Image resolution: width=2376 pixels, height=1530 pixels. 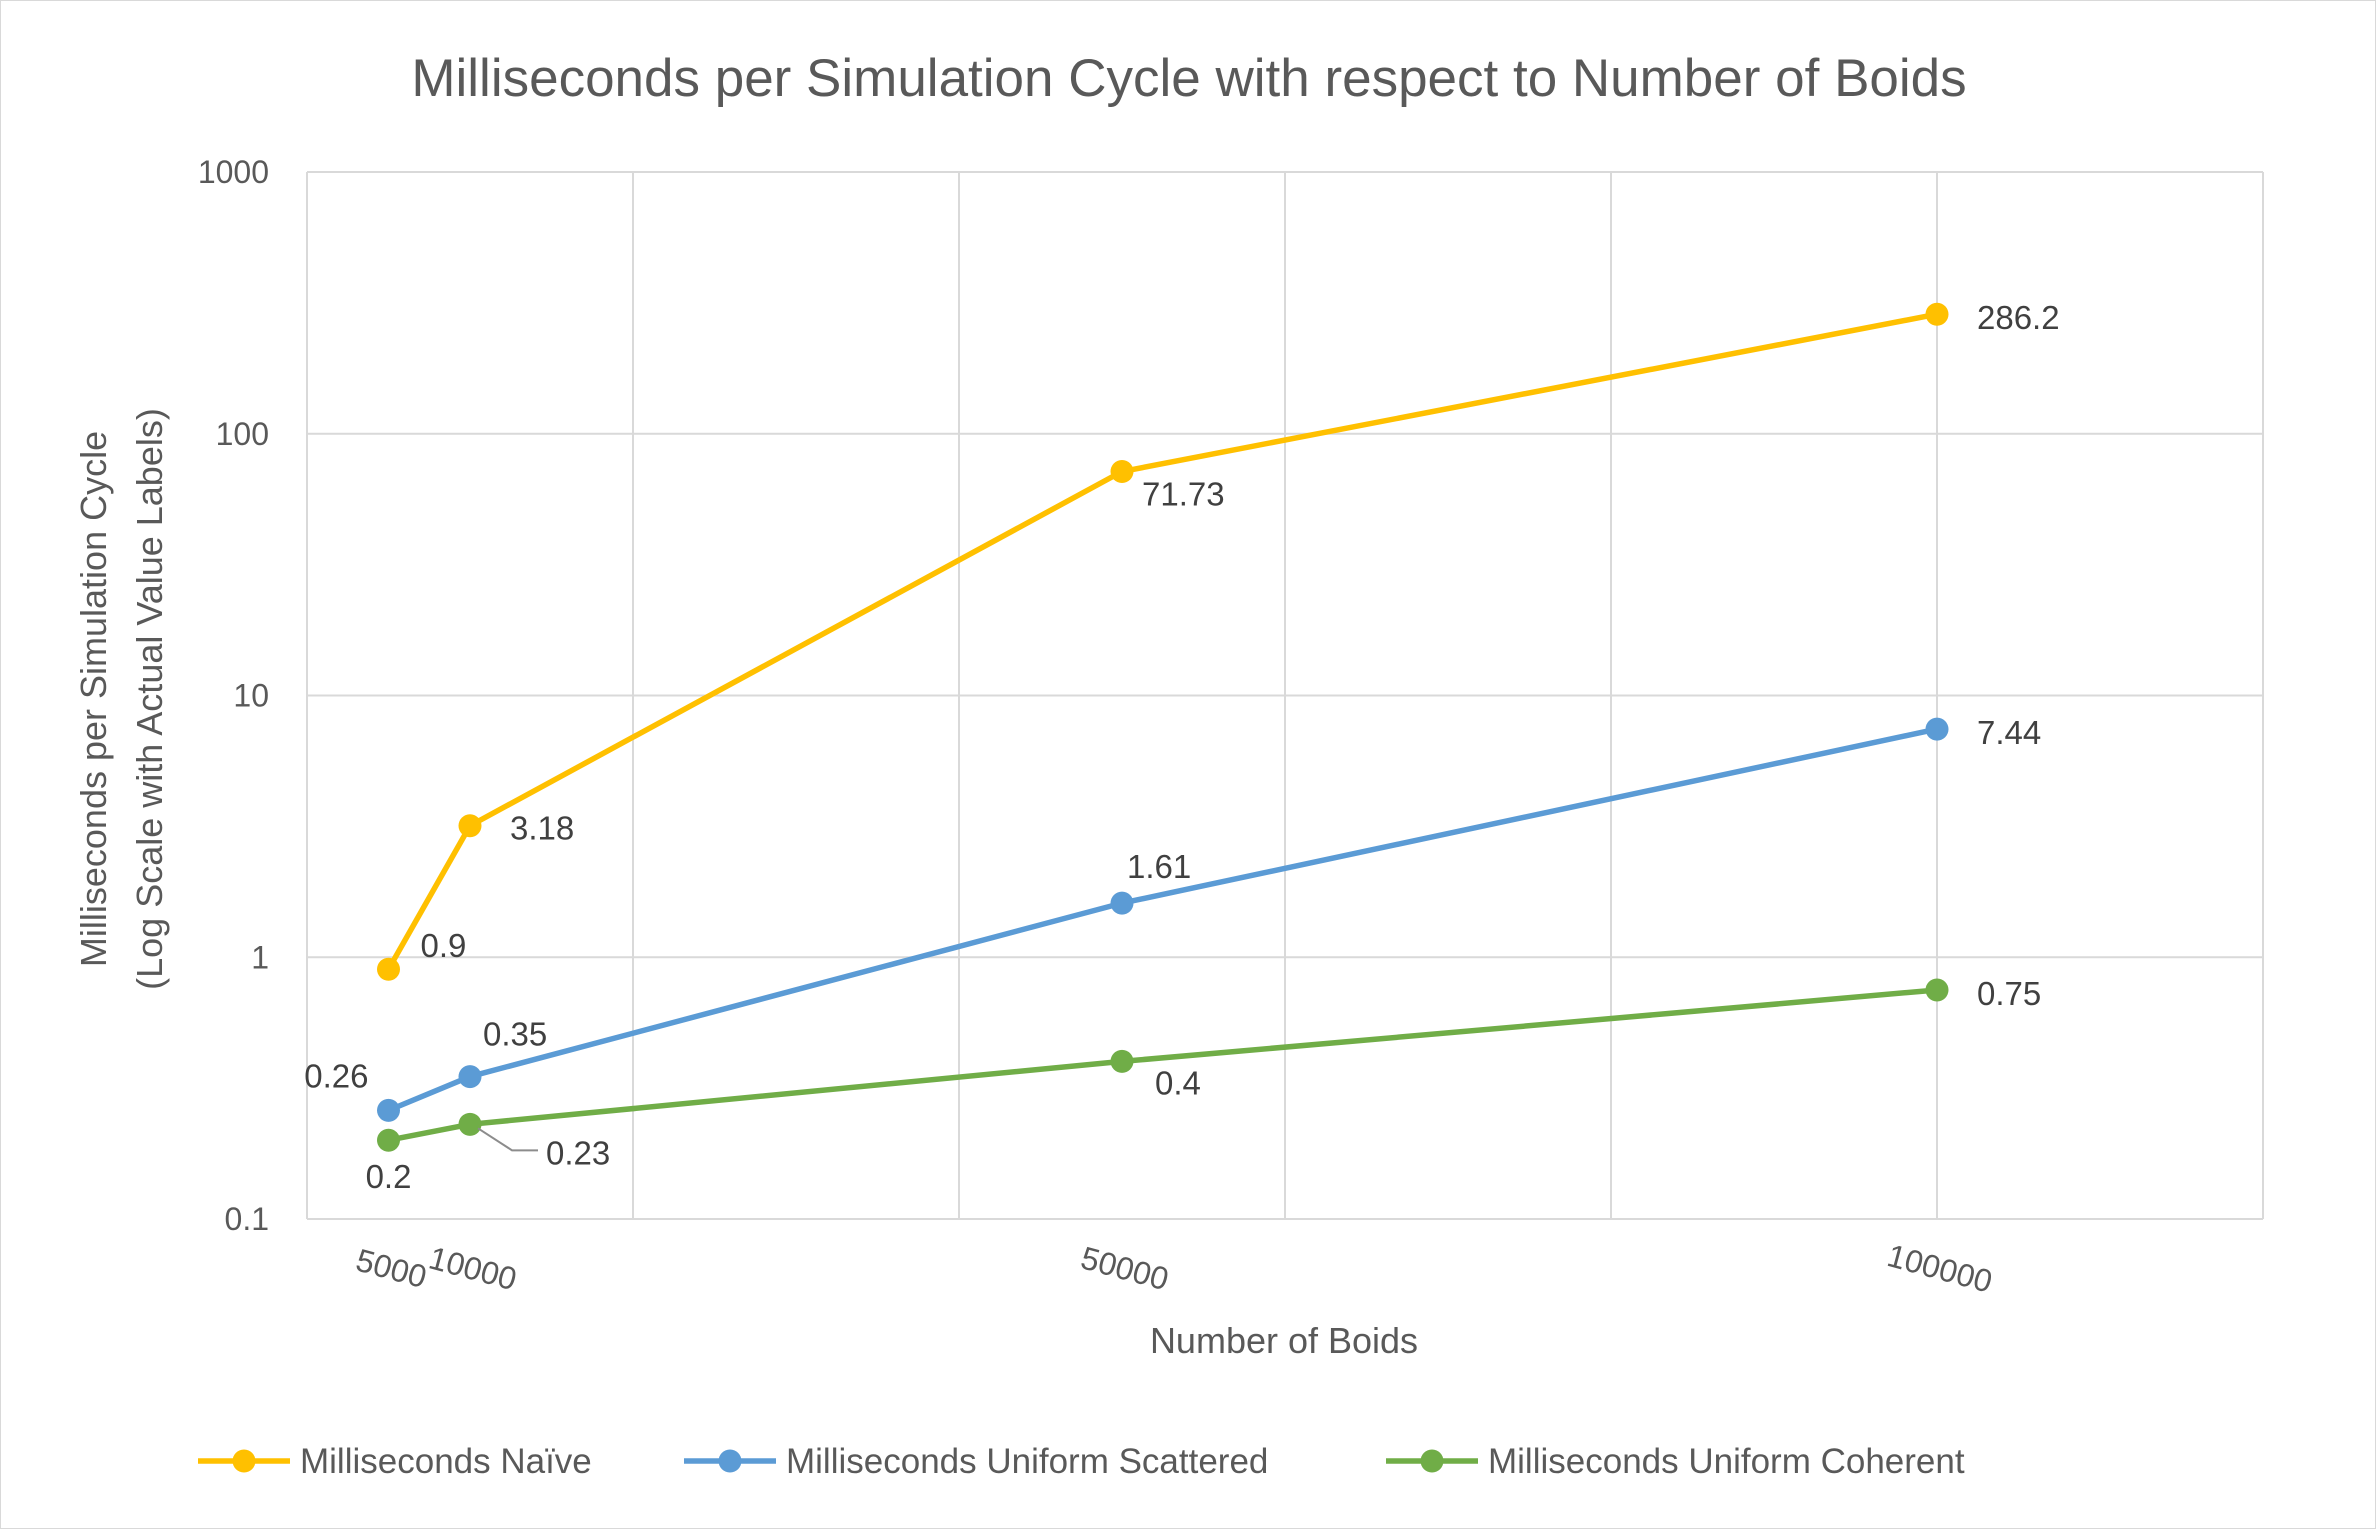 I want to click on data-label: 0.9, so click(x=444, y=945).